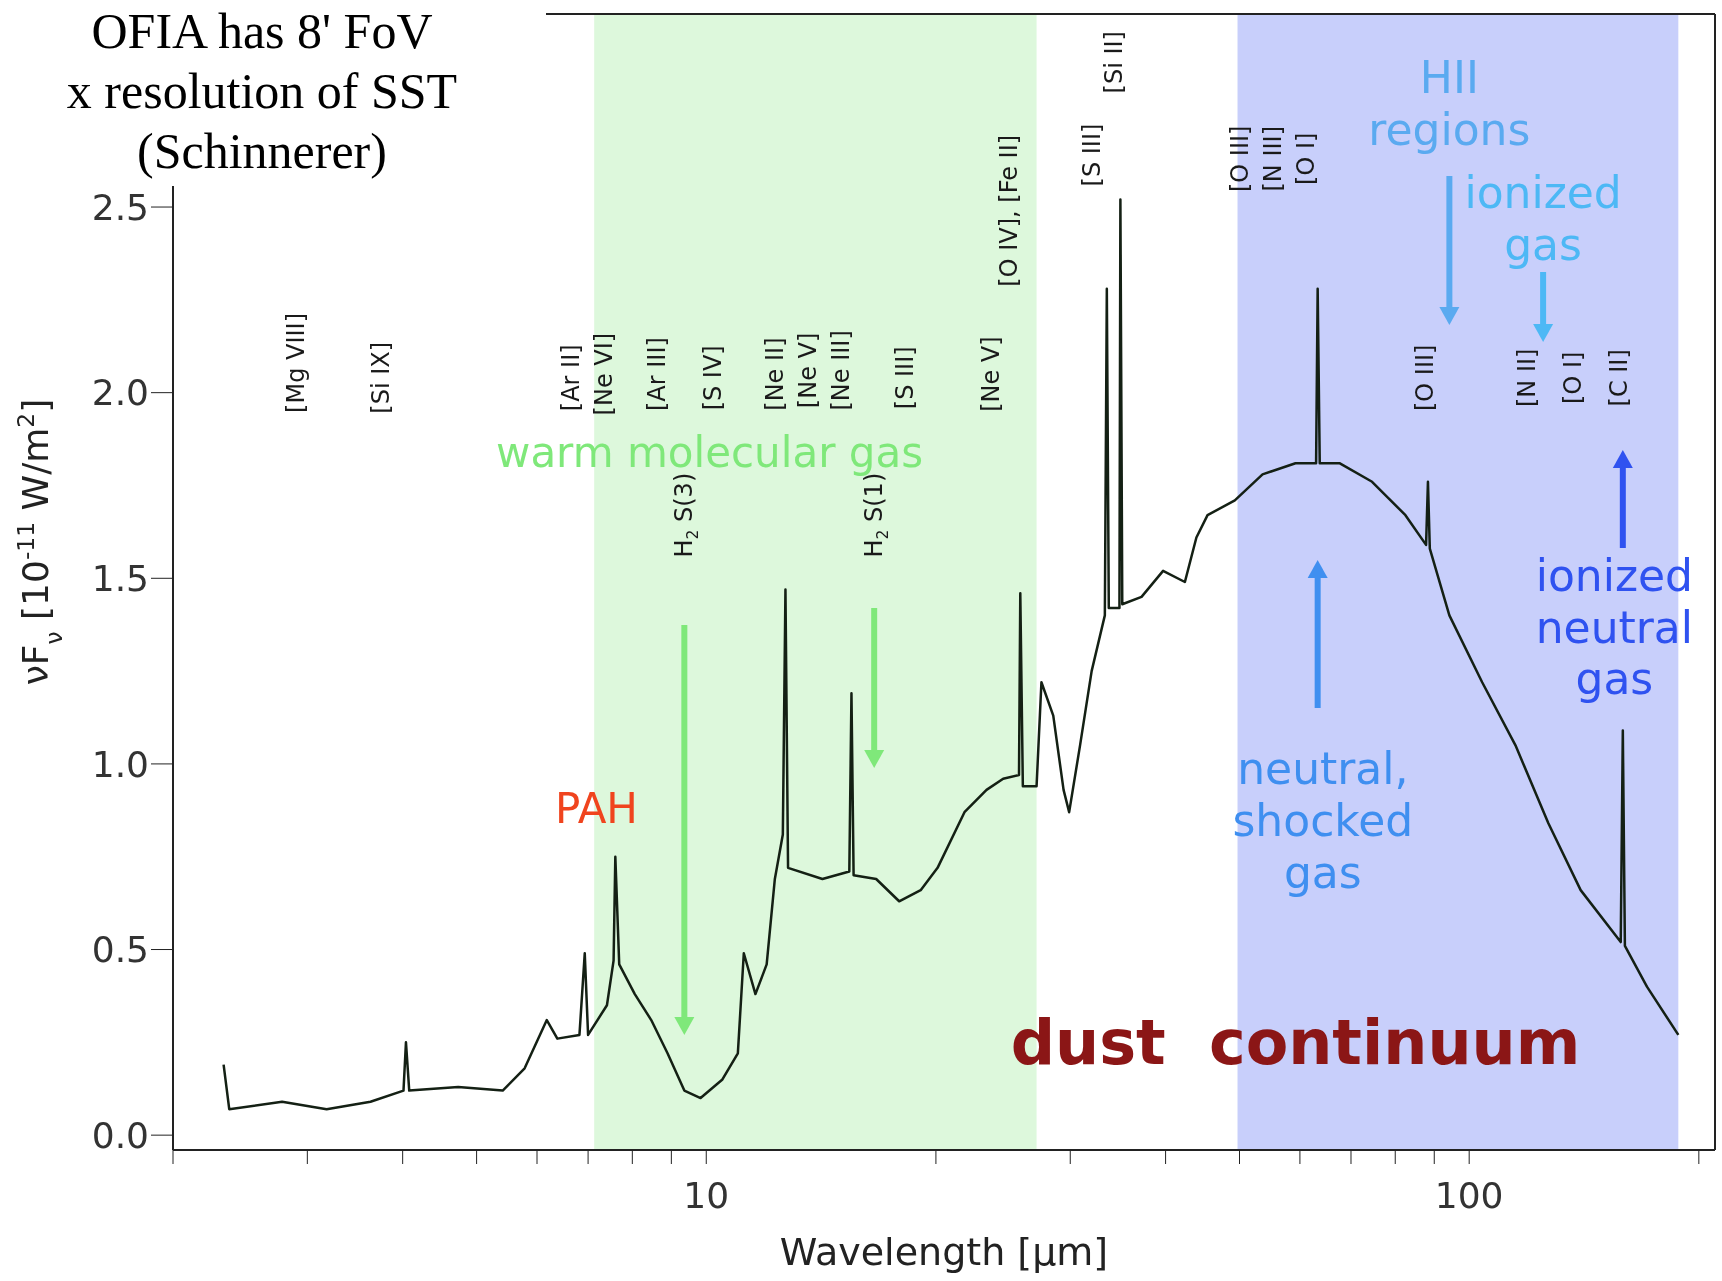 This screenshot has width=1722, height=1281. What do you see at coordinates (596, 808) in the screenshot?
I see `annotation: PAH` at bounding box center [596, 808].